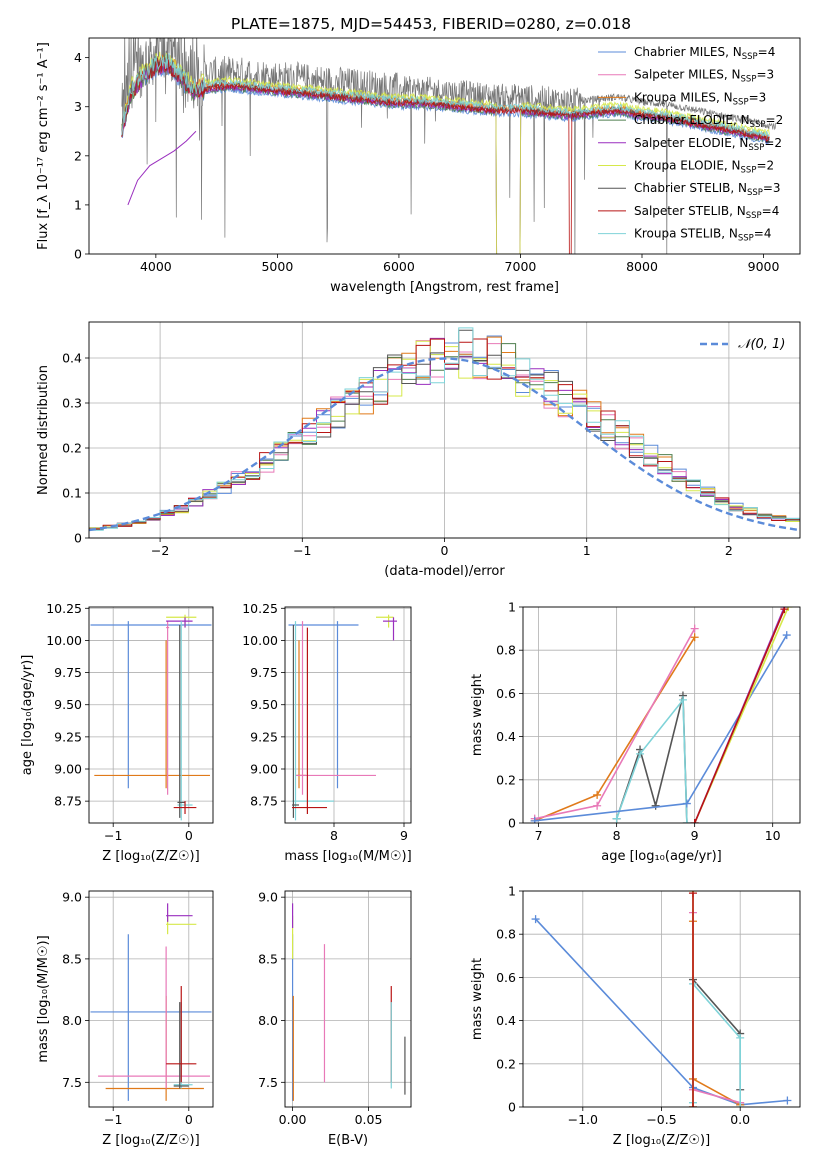  I want to click on y-tick-label: 0.6, so click(506, 977).